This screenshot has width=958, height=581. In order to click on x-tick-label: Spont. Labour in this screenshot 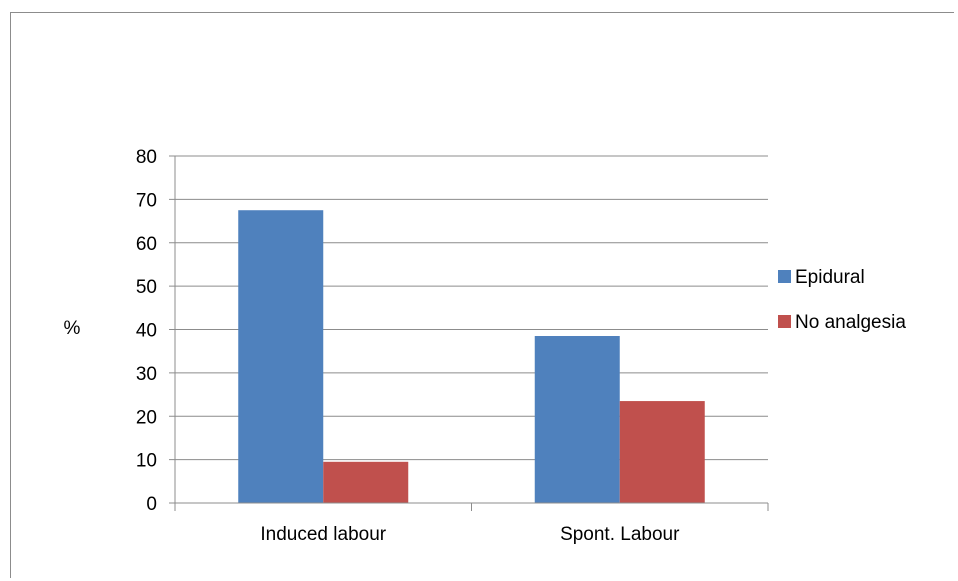, I will do `click(620, 534)`.